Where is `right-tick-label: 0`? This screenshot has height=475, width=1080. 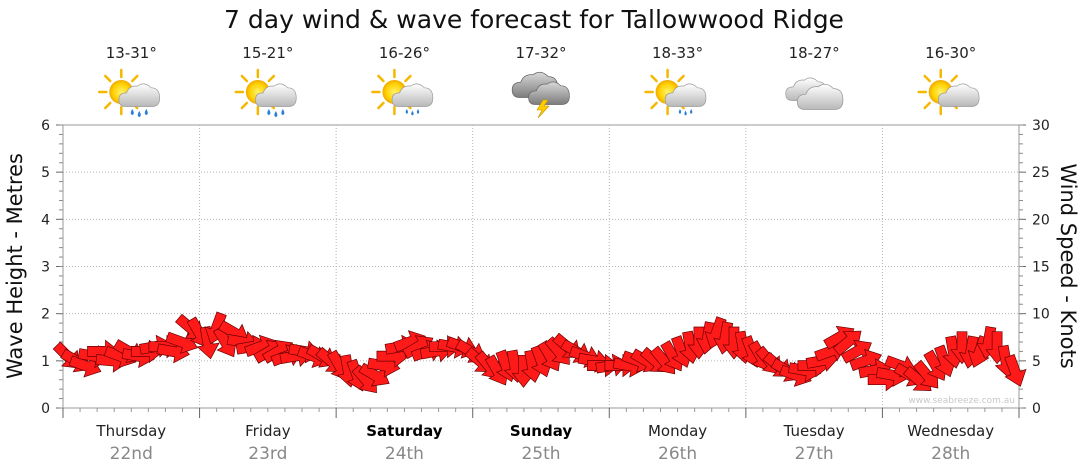 right-tick-label: 0 is located at coordinates (1036, 409).